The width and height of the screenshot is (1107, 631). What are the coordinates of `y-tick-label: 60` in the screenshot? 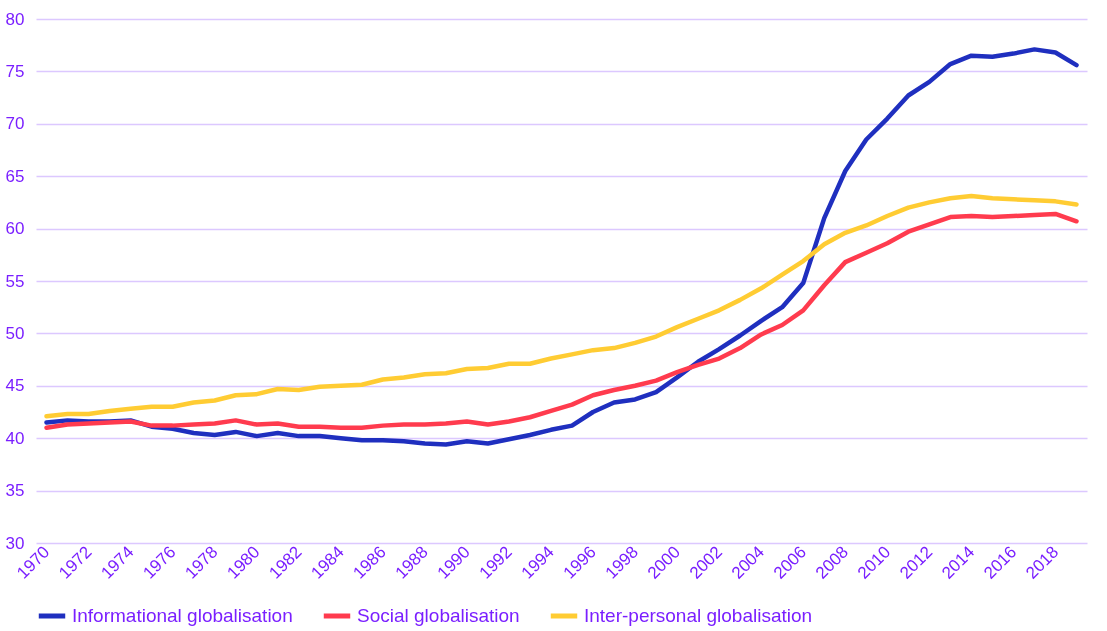 It's located at (15, 229).